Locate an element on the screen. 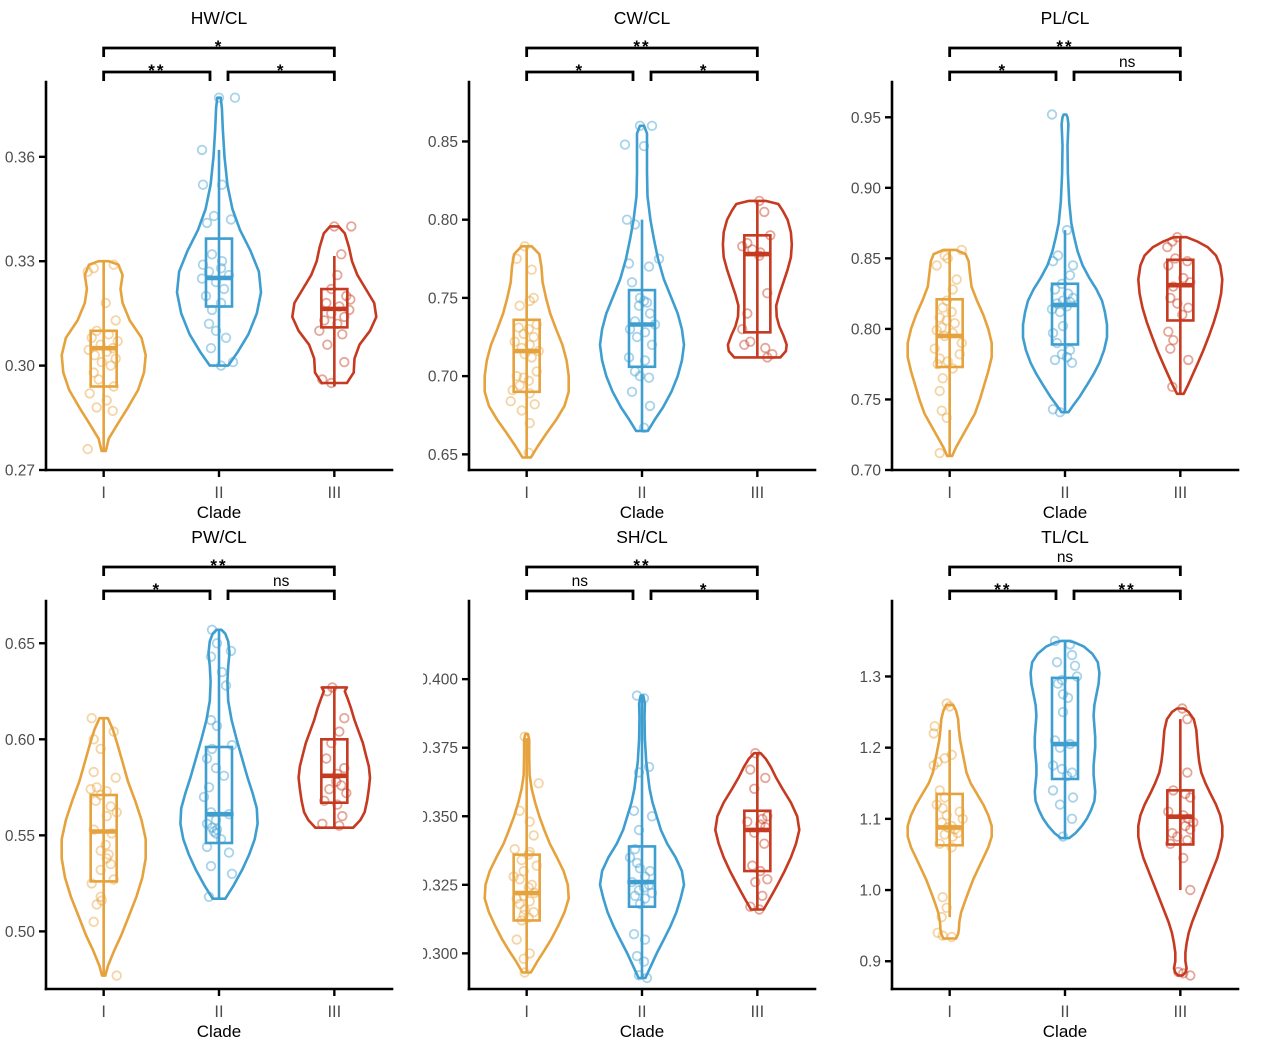 The image size is (1269, 1037). panel-title: HW/CL is located at coordinates (219, 18).